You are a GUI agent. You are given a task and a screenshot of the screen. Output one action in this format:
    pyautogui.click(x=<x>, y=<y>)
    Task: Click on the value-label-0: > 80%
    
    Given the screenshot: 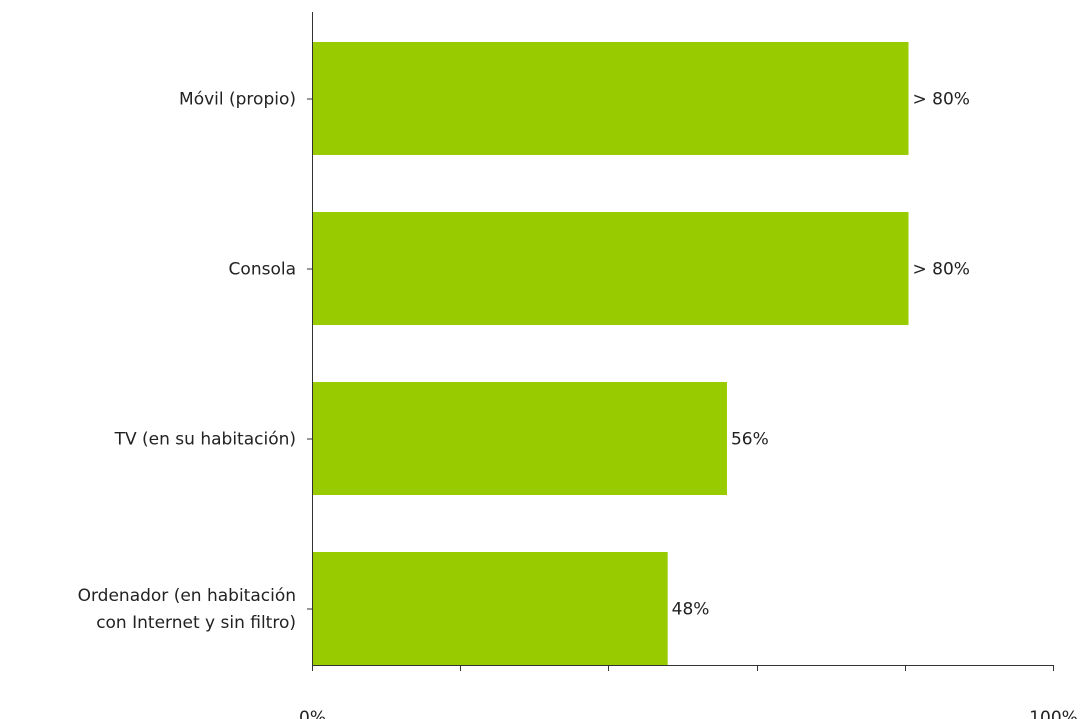 What is the action you would take?
    pyautogui.click(x=941, y=100)
    